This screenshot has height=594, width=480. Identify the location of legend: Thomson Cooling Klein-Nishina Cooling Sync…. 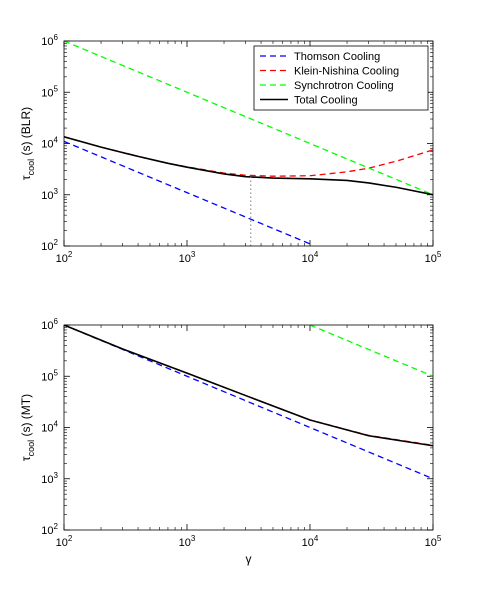
(341, 78).